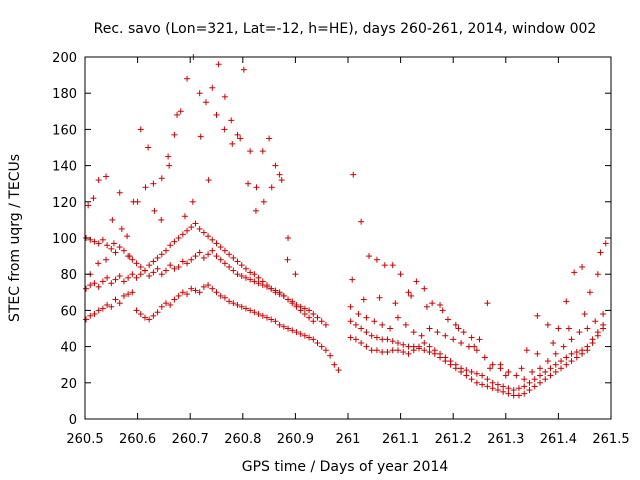  I want to click on x-tick-label: 260.9, so click(295, 439).